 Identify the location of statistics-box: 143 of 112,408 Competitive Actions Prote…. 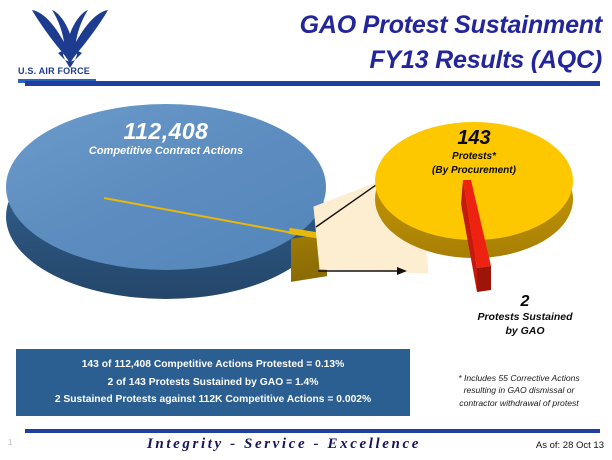
(213, 382).